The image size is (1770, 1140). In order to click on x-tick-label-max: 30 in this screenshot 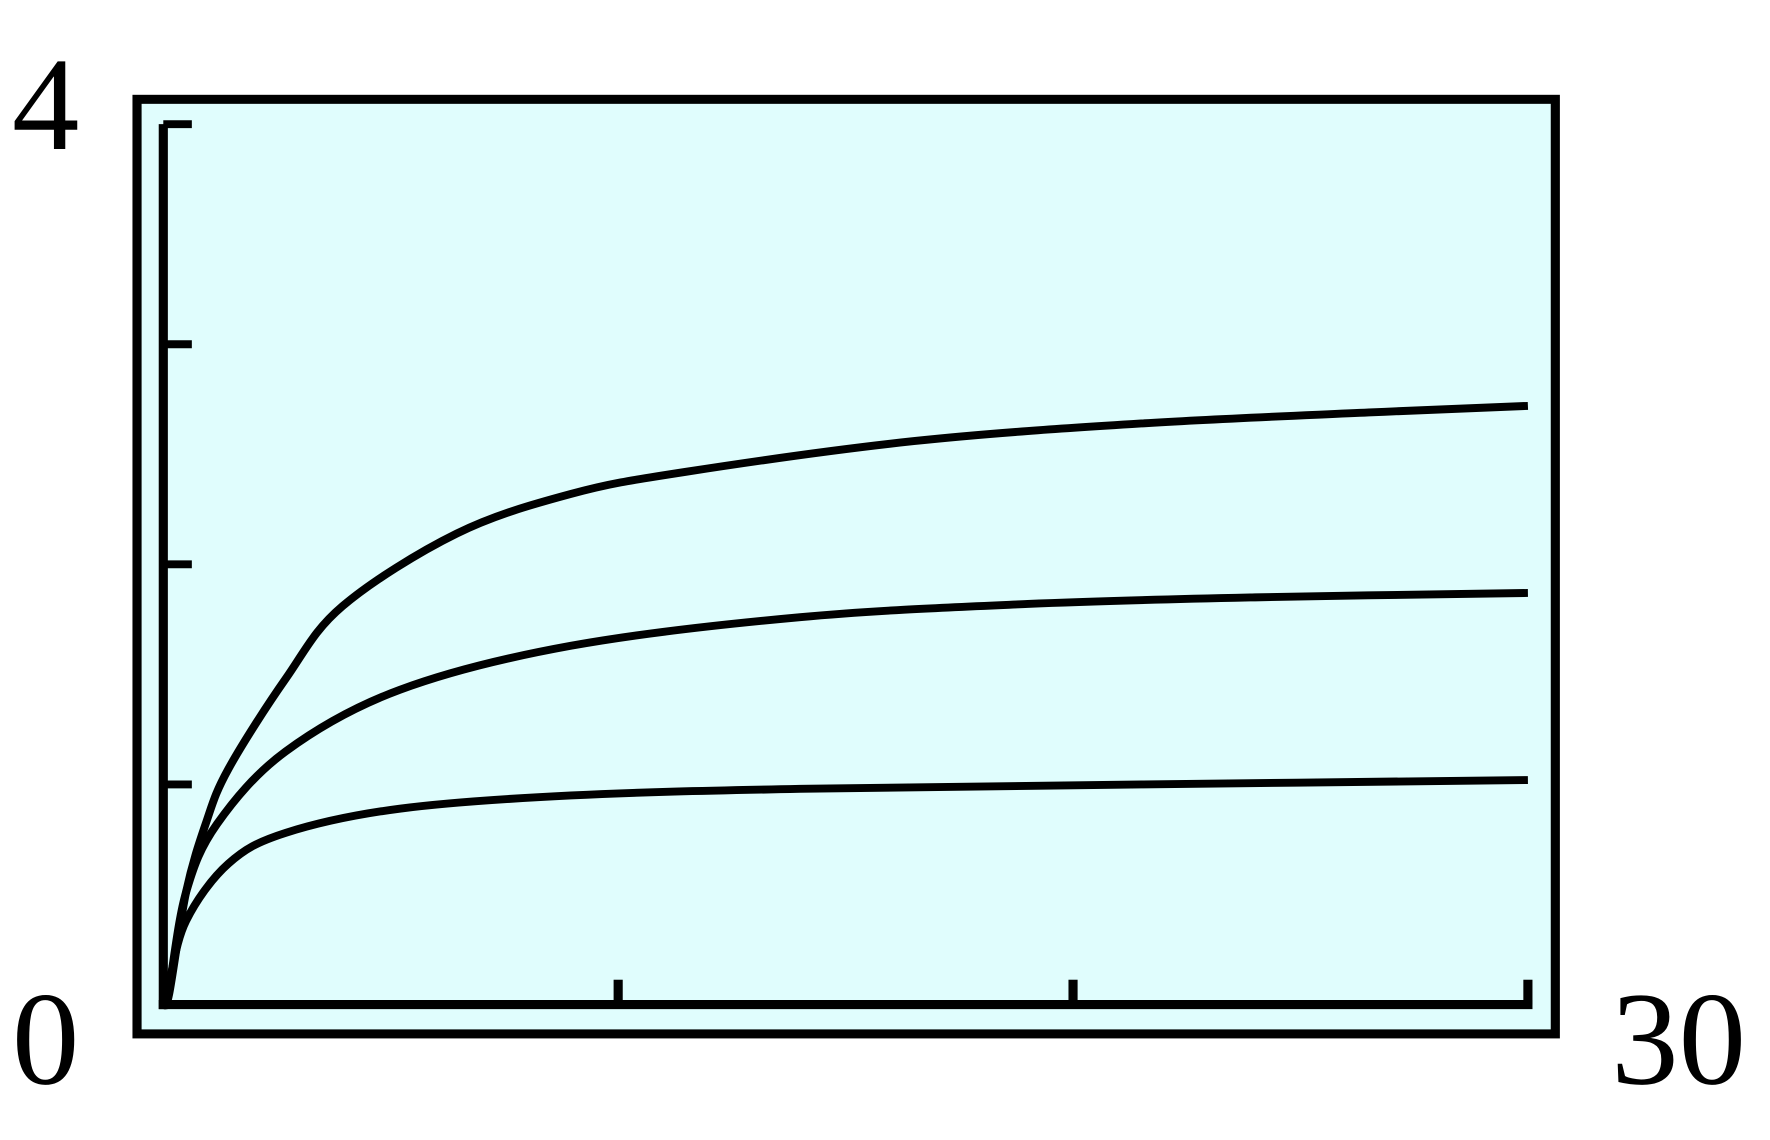, I will do `click(1678, 1038)`.